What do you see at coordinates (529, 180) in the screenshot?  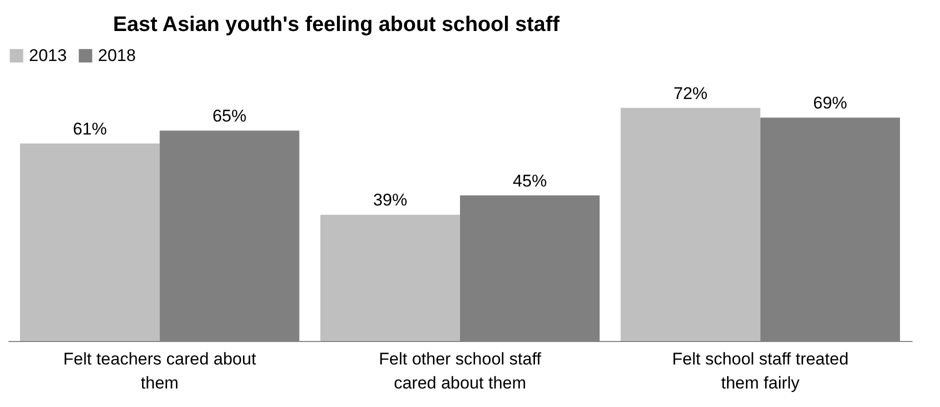 I see `data-label: 45%` at bounding box center [529, 180].